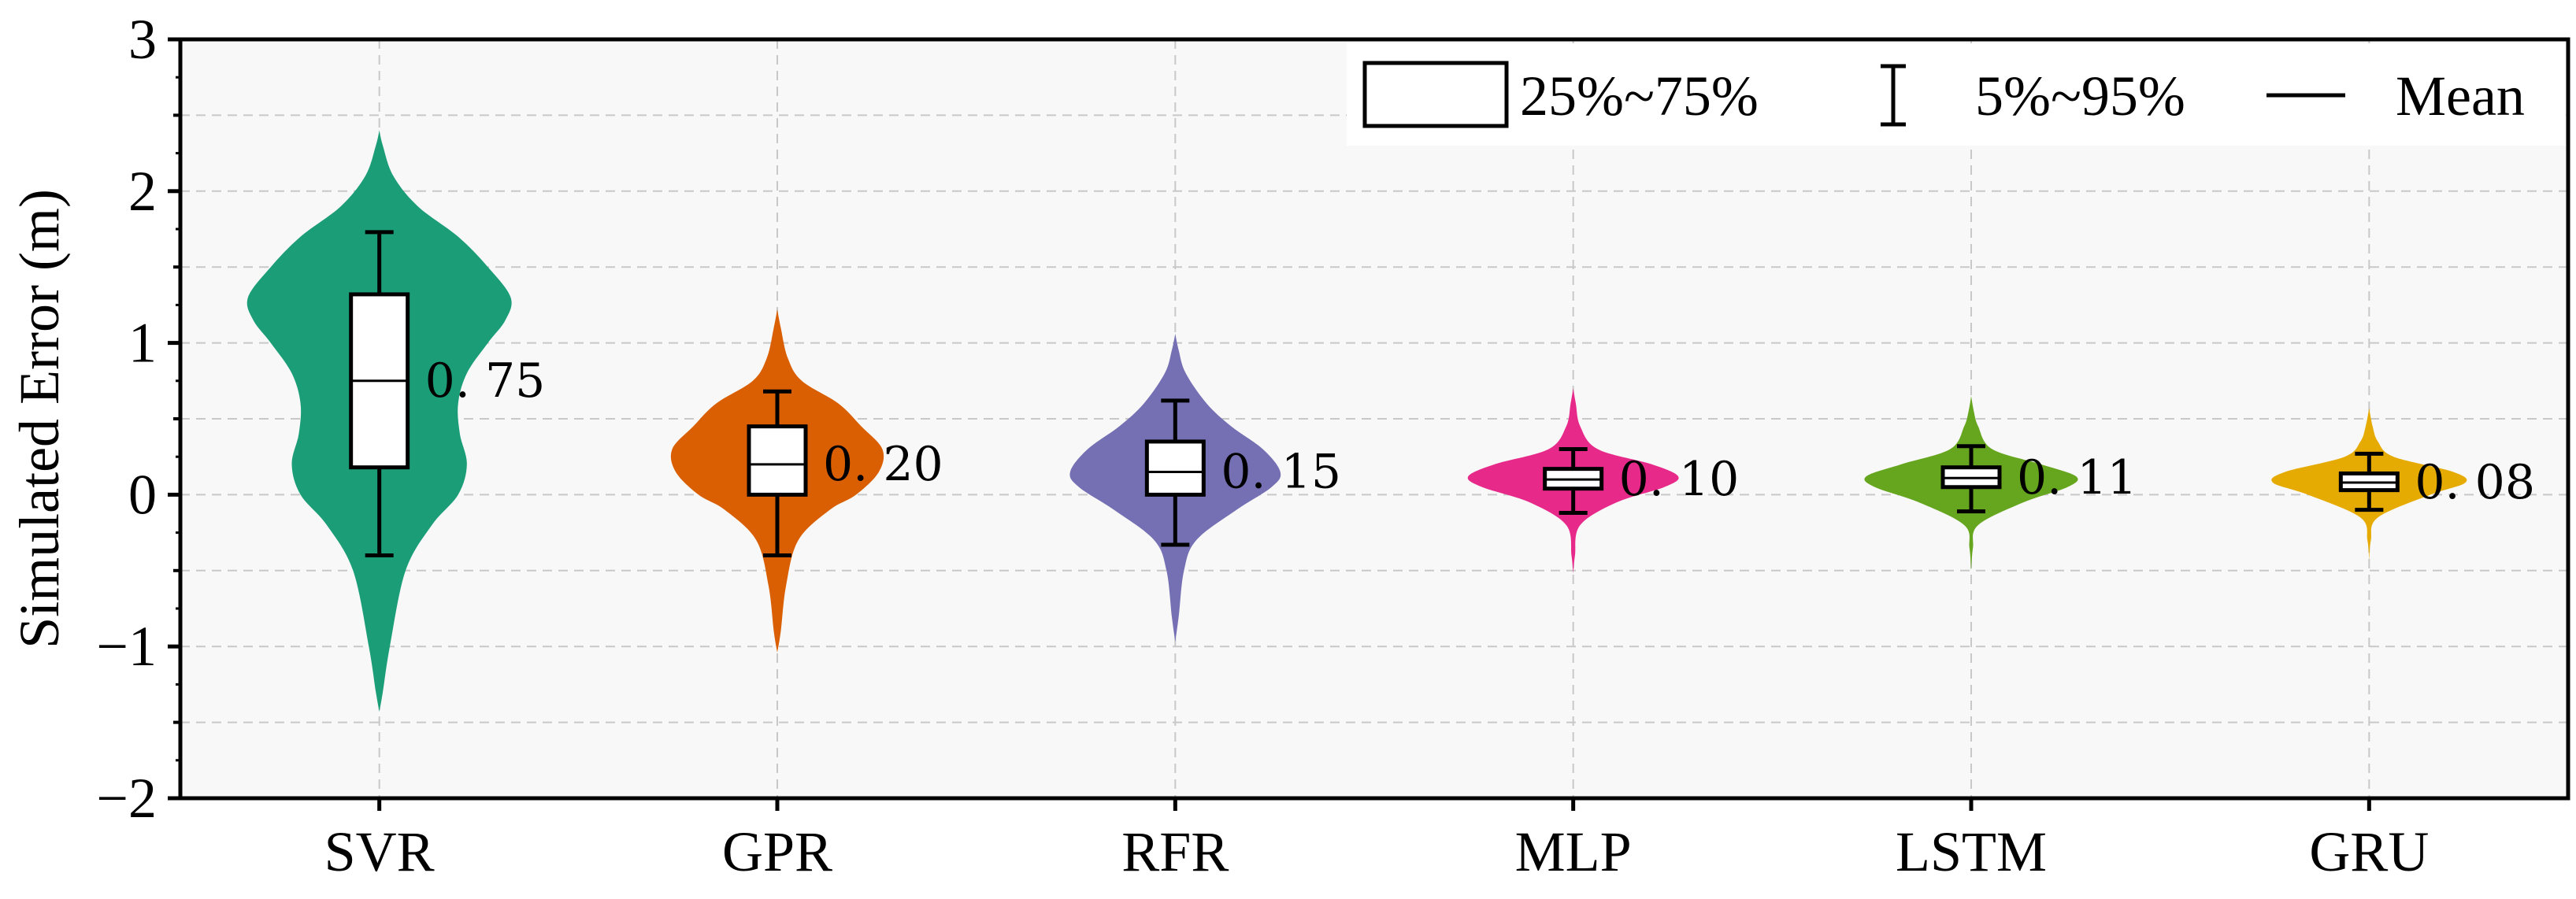 The image size is (2576, 899). Describe the element at coordinates (142, 494) in the screenshot. I see `y-tick-label: 0` at that location.